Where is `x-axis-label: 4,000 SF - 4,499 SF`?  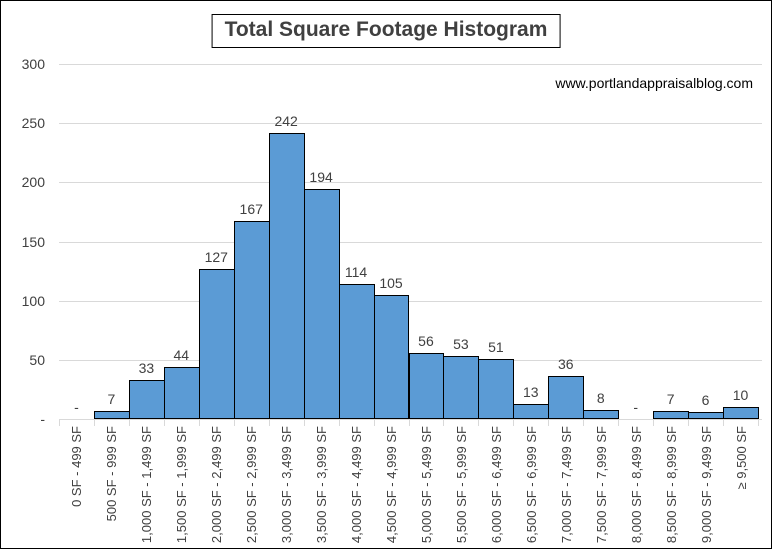
x-axis-label: 4,000 SF - 4,499 SF is located at coordinates (357, 485).